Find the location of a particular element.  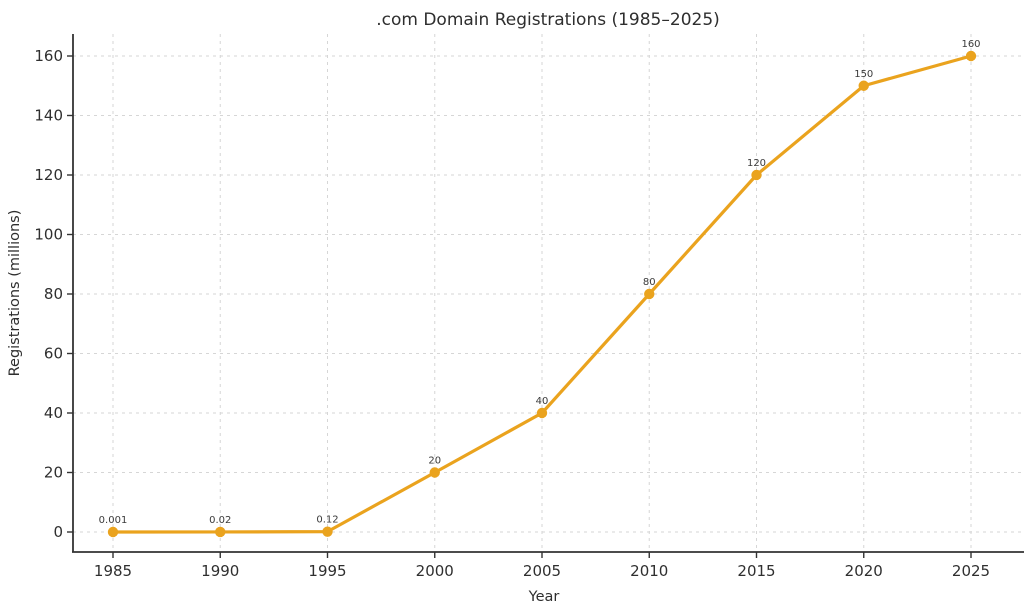

y-tick-label: 140 is located at coordinates (48, 116).